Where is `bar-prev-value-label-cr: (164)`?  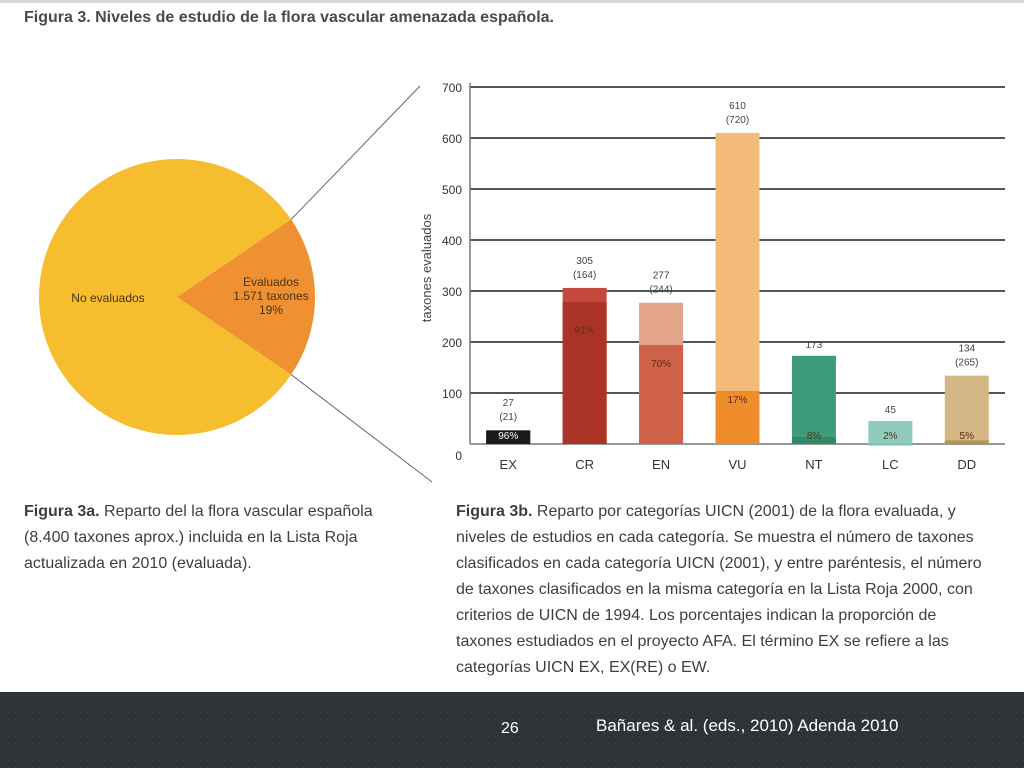
bar-prev-value-label-cr: (164) is located at coordinates (584, 275).